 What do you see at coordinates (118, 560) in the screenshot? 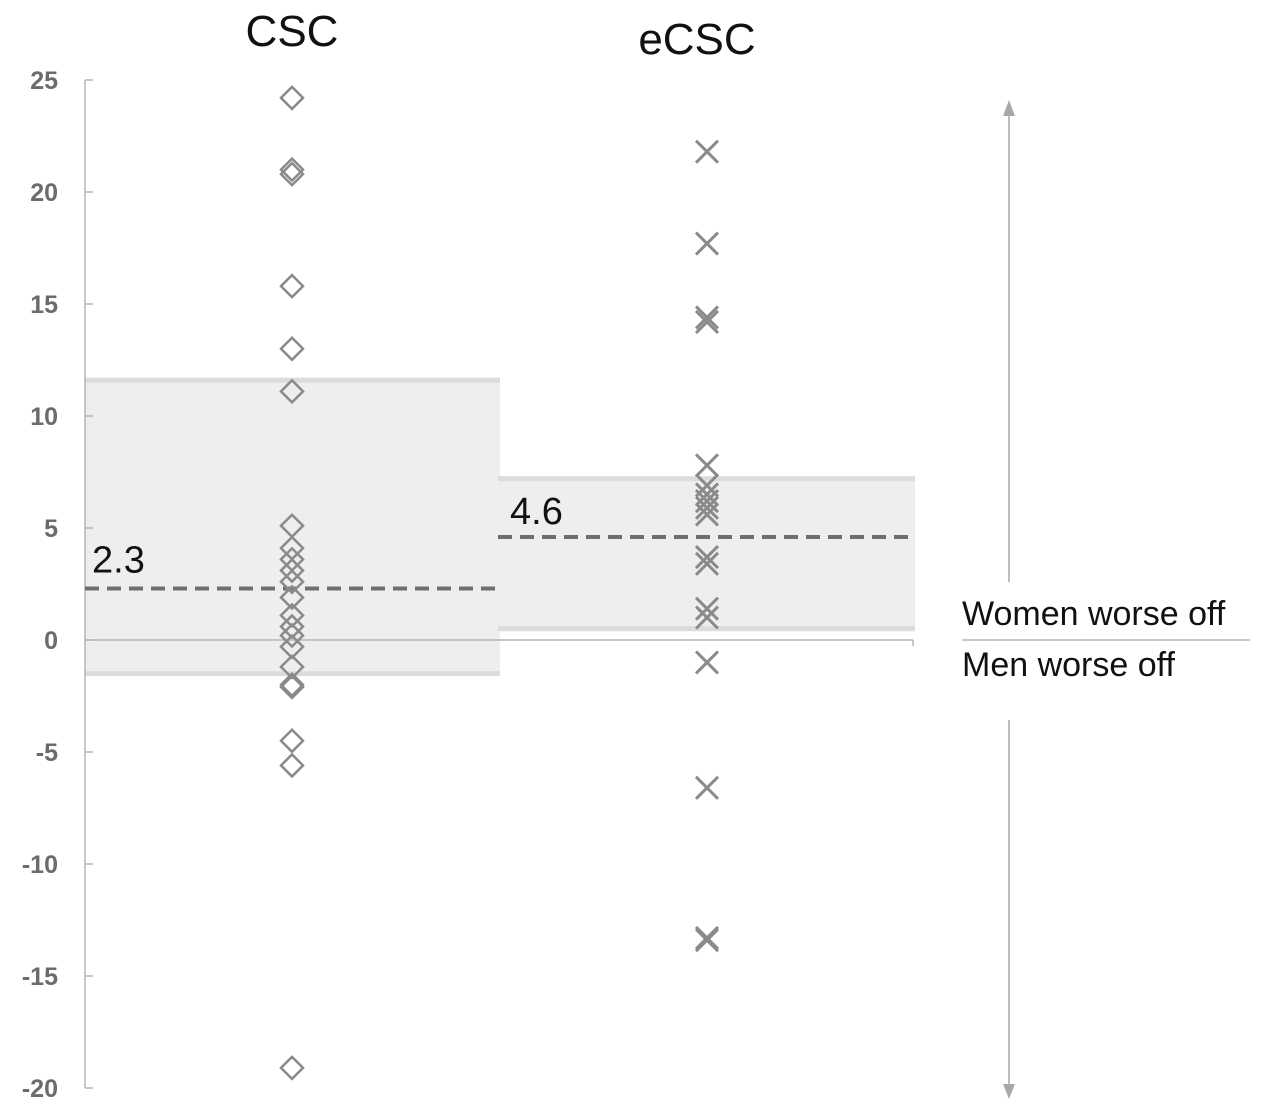
I see `mean-label-csc: 2.3` at bounding box center [118, 560].